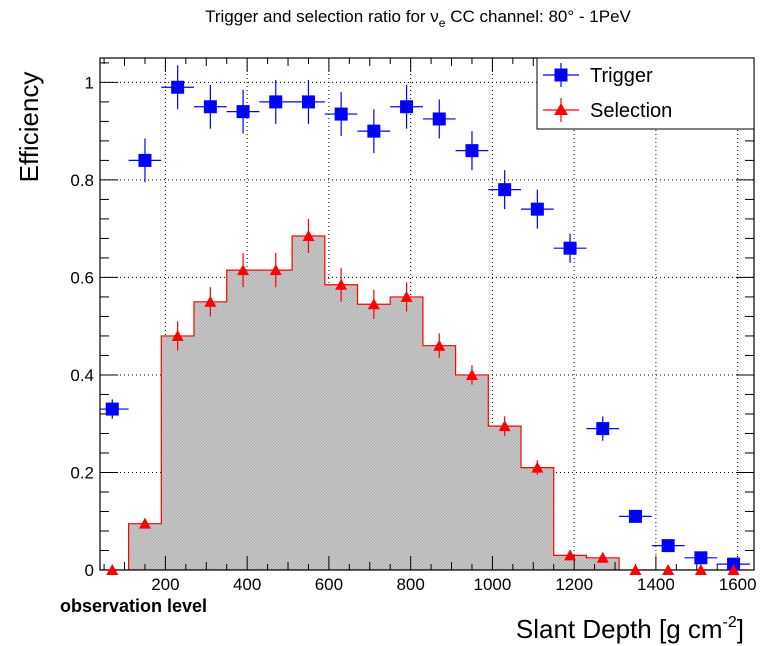 This screenshot has width=768, height=646. I want to click on legend-selection-label: Selection, so click(631, 111).